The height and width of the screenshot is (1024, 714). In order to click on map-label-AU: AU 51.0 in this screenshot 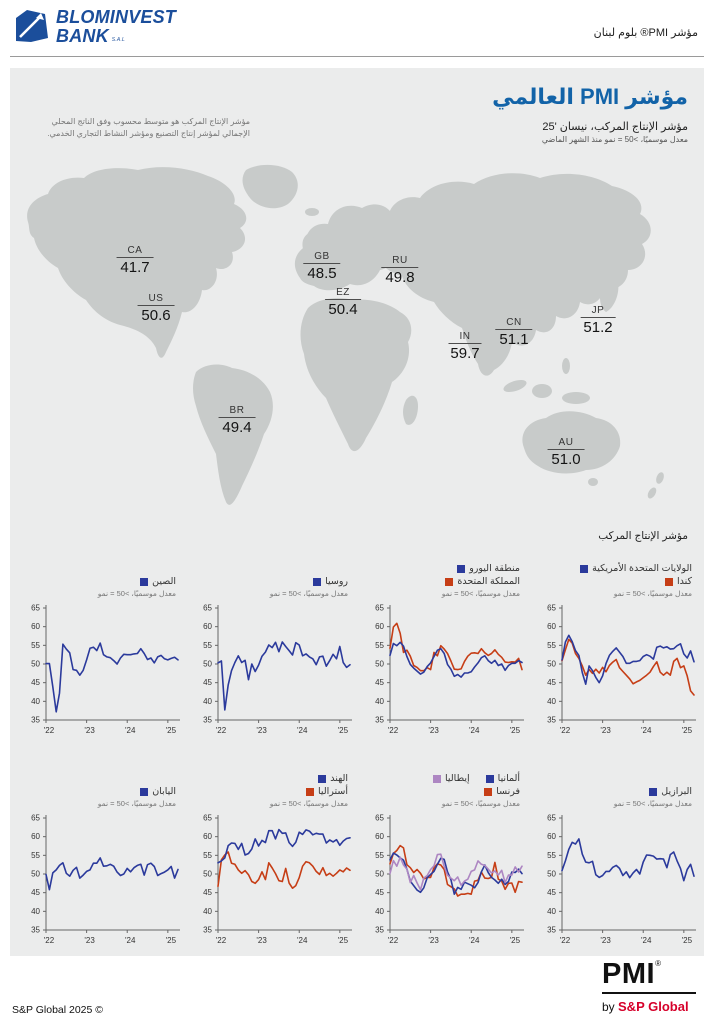, I will do `click(566, 450)`.